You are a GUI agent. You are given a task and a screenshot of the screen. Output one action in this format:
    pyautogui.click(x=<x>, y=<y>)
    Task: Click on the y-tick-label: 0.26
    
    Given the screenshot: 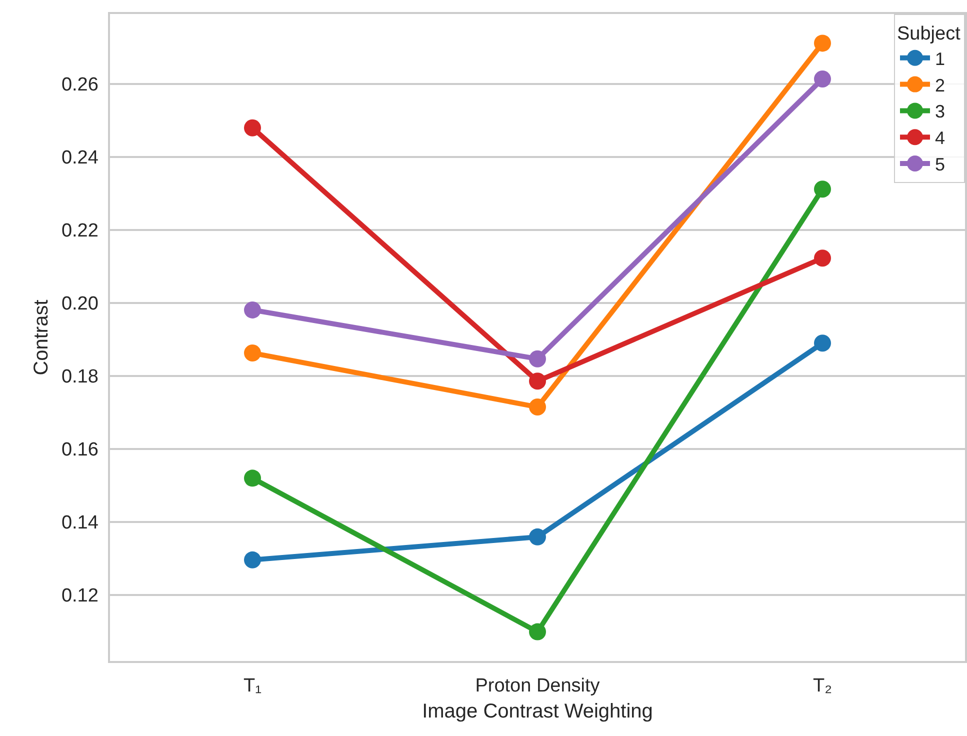 What is the action you would take?
    pyautogui.click(x=79, y=85)
    